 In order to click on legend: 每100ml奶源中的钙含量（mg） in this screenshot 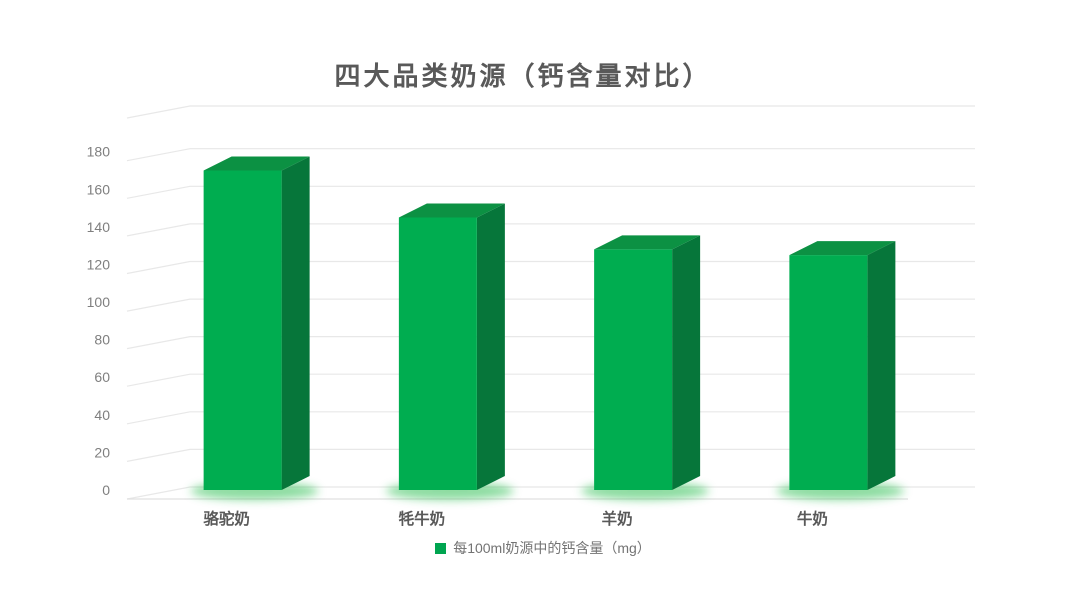, I will do `click(541, 548)`.